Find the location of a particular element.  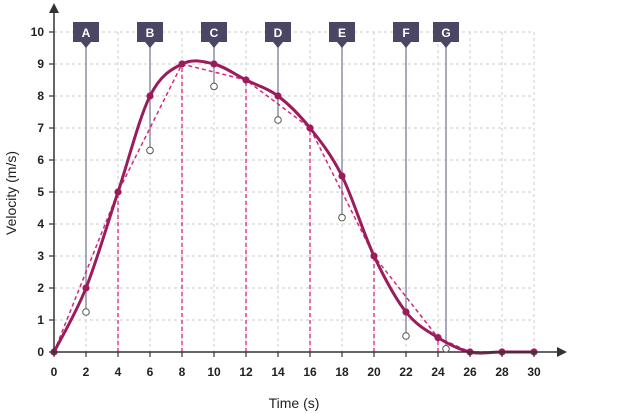

marker-label: A is located at coordinates (86, 33).